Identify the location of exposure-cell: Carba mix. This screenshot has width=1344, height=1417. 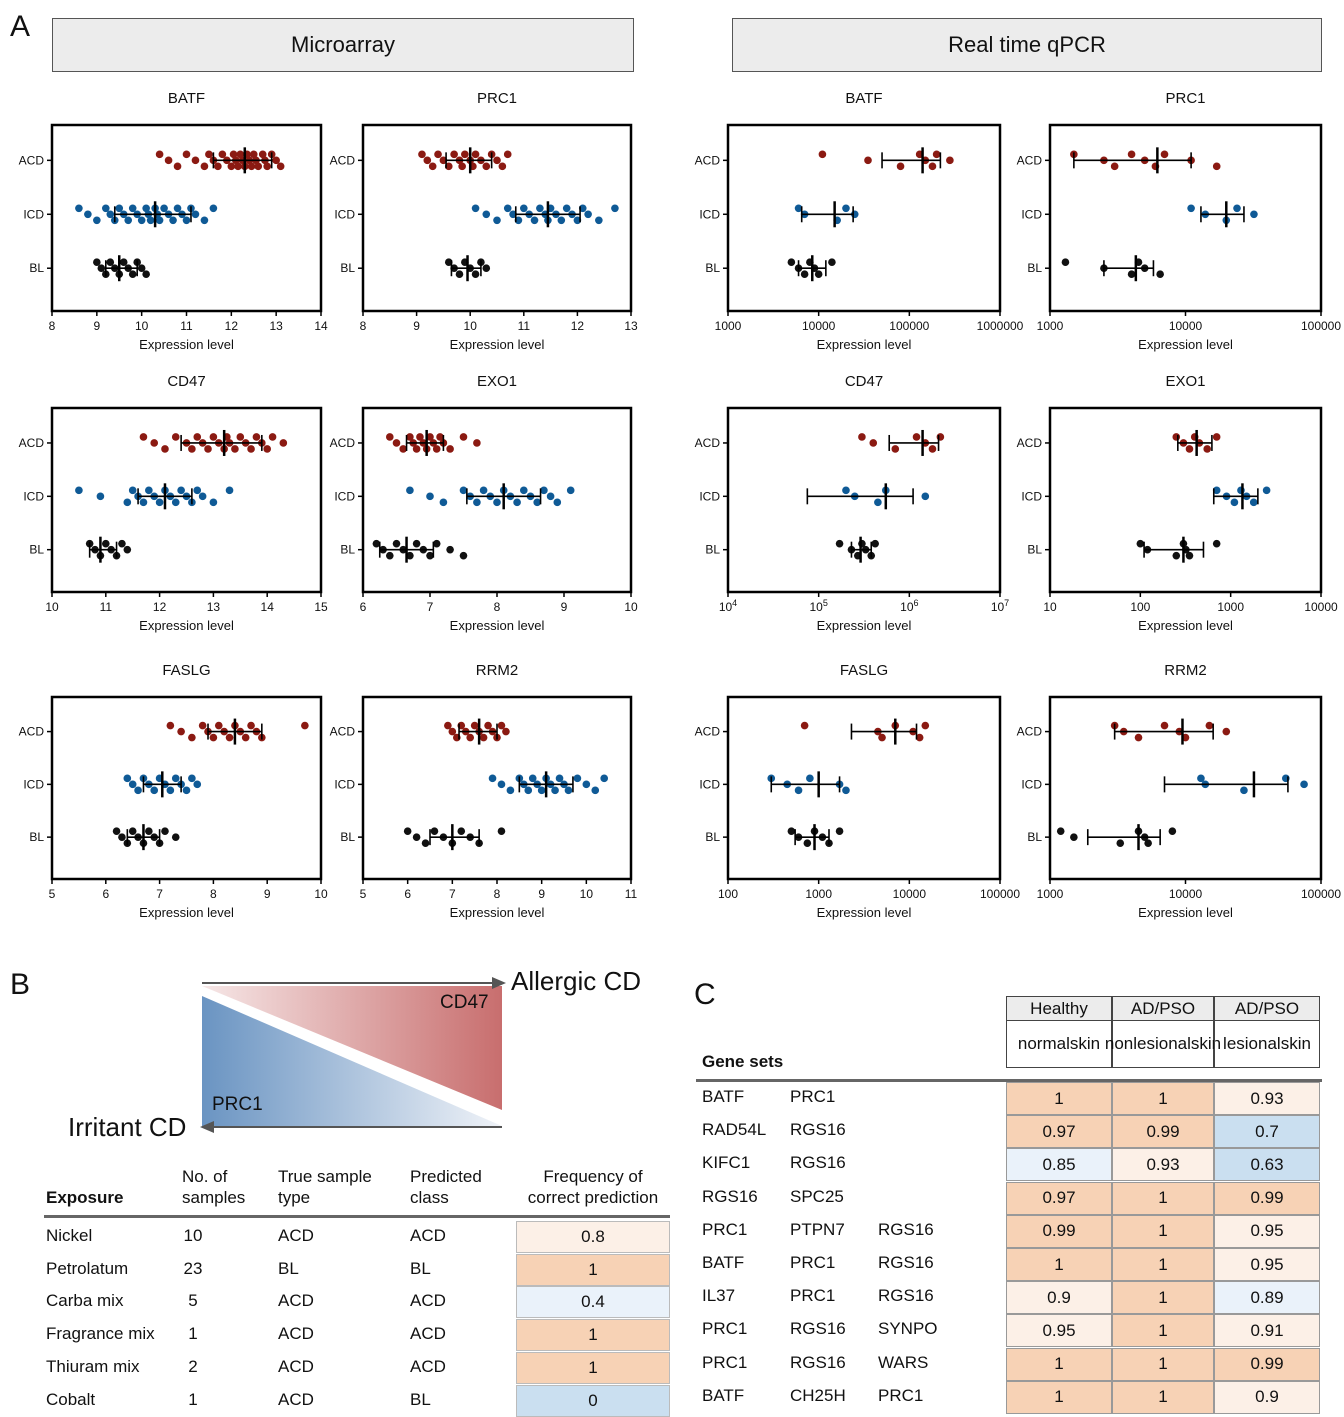
(85, 1301).